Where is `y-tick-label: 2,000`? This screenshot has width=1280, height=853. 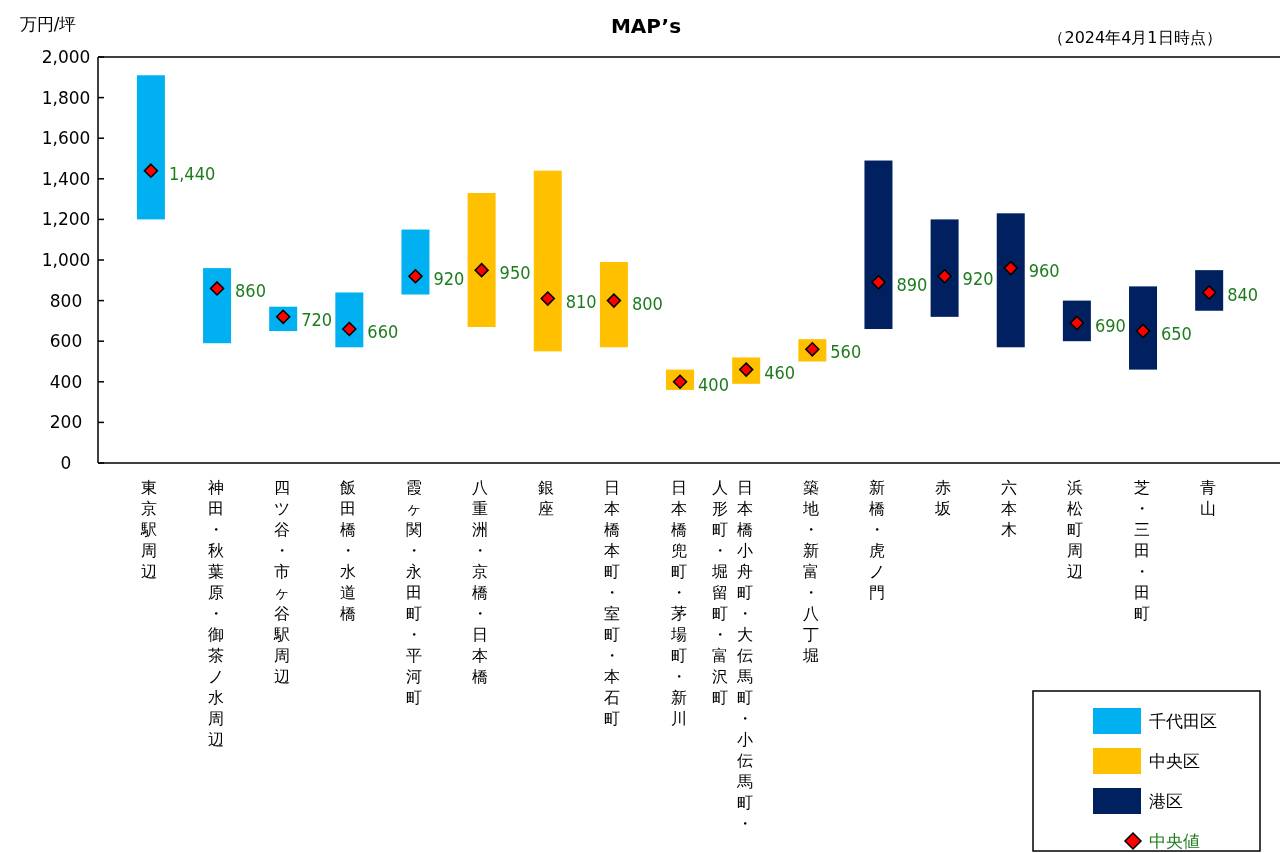 y-tick-label: 2,000 is located at coordinates (66, 57).